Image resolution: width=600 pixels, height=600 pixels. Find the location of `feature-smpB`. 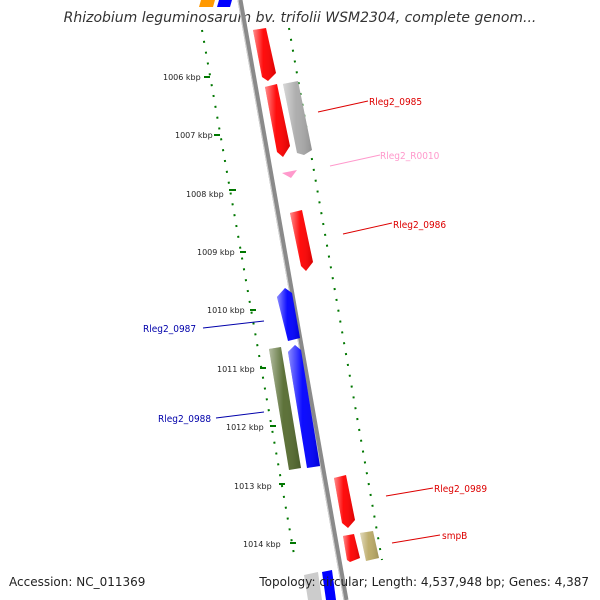

feature-smpB is located at coordinates (369, 546).